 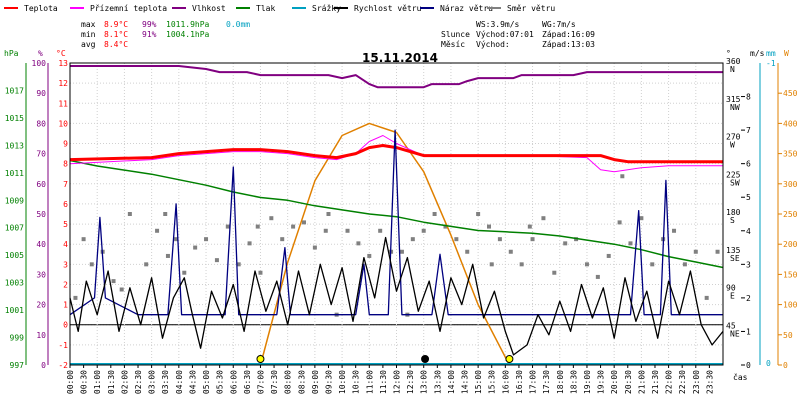 I want to click on temp-tick: 1, so click(x=65, y=305).